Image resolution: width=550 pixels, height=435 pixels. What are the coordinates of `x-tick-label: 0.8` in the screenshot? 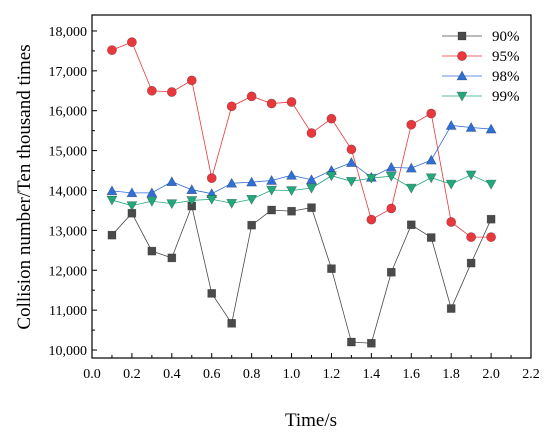 It's located at (252, 374).